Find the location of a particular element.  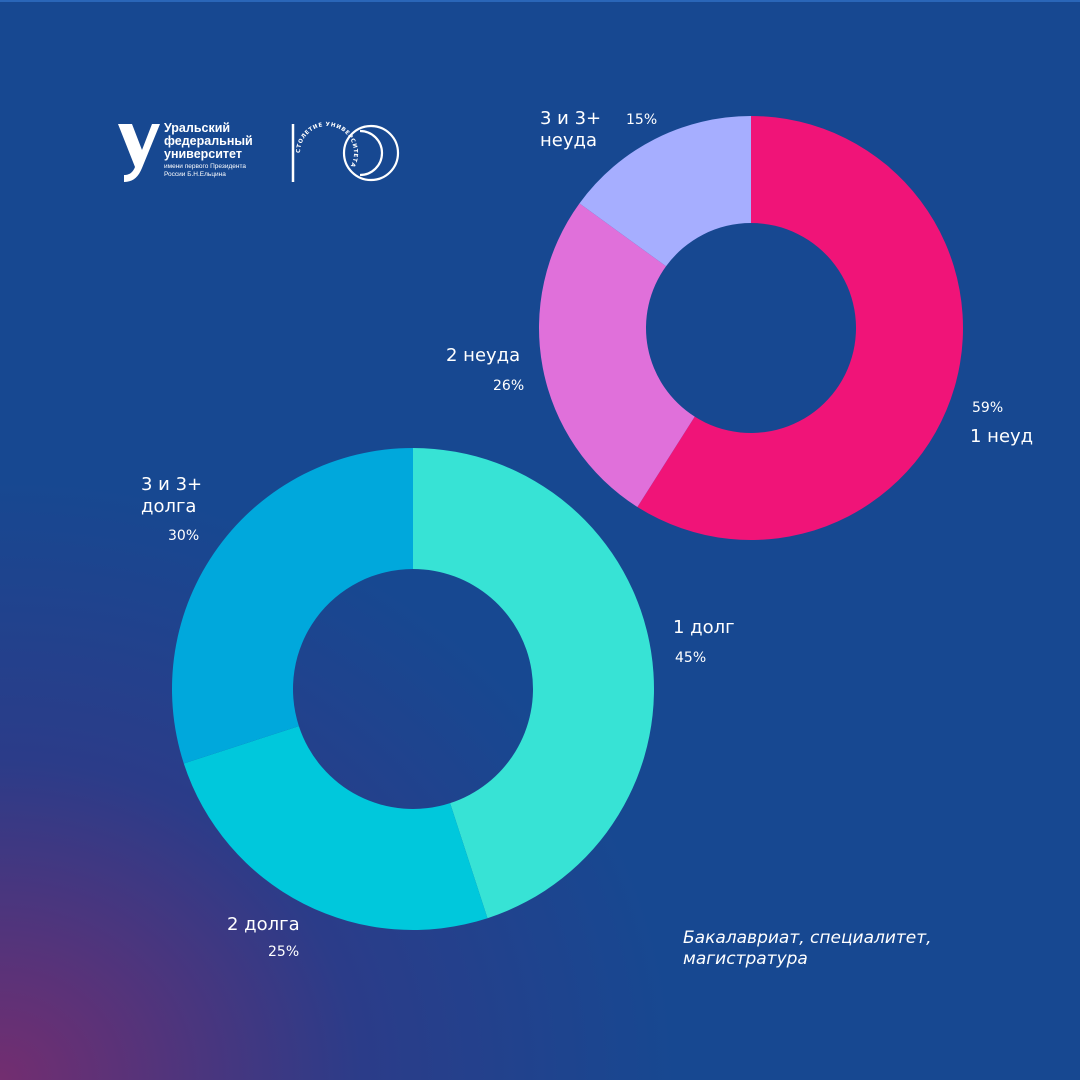

neud-3-category-label: 3 и 3+ неуда is located at coordinates (571, 129).